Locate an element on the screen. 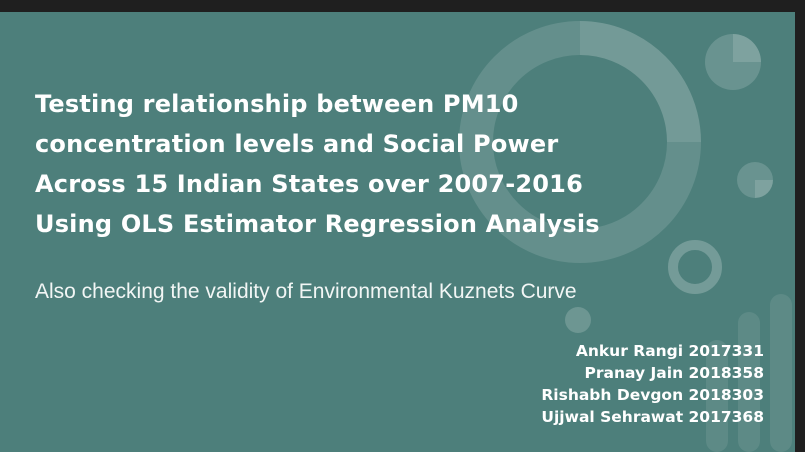 This screenshot has height=452, width=805. title-line-4: Using OLS Estimator Regression Analysis is located at coordinates (317, 224).